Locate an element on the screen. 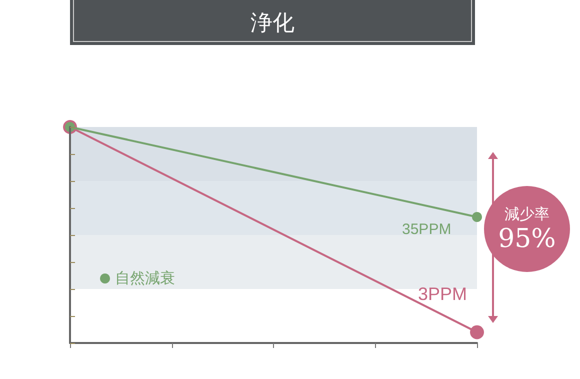  data-label: 35PPM is located at coordinates (427, 229).